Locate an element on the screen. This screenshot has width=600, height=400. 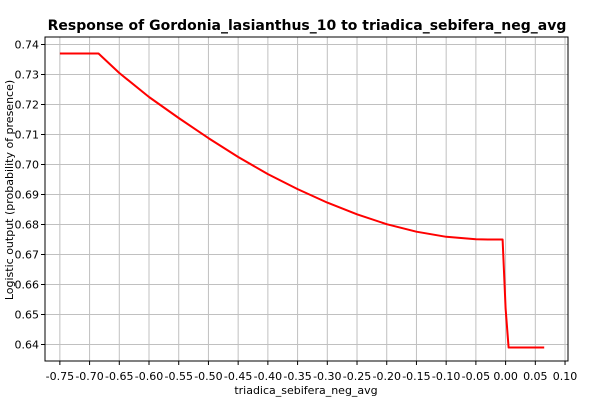
y-tick-label: 0.70 is located at coordinates (27, 165).